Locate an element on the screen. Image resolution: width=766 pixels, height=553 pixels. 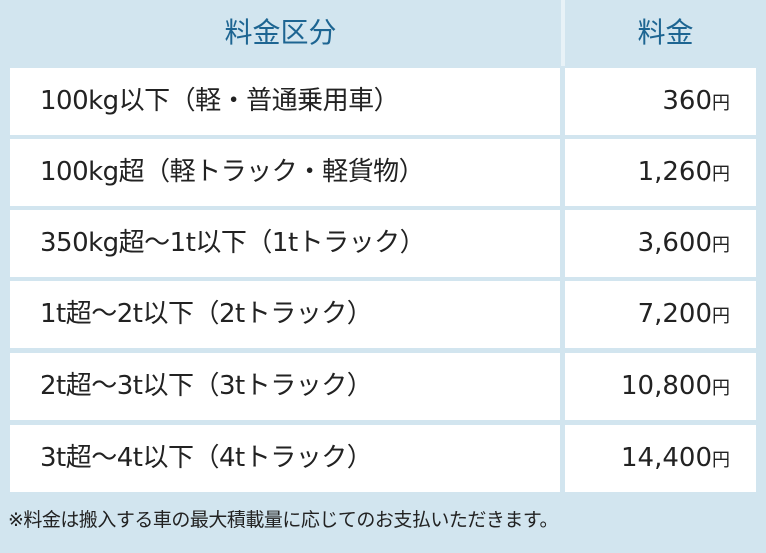
item-cell: 1t超〜2t以下（2tトラック） is located at coordinates (285, 314).